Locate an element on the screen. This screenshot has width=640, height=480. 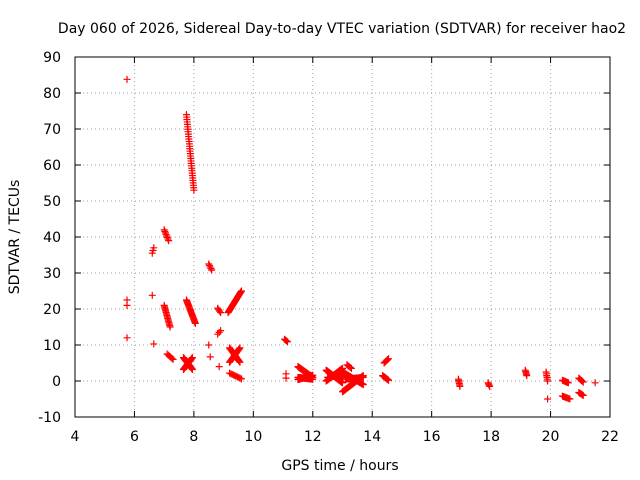
y-tick-label: 20 is located at coordinates (52, 310).